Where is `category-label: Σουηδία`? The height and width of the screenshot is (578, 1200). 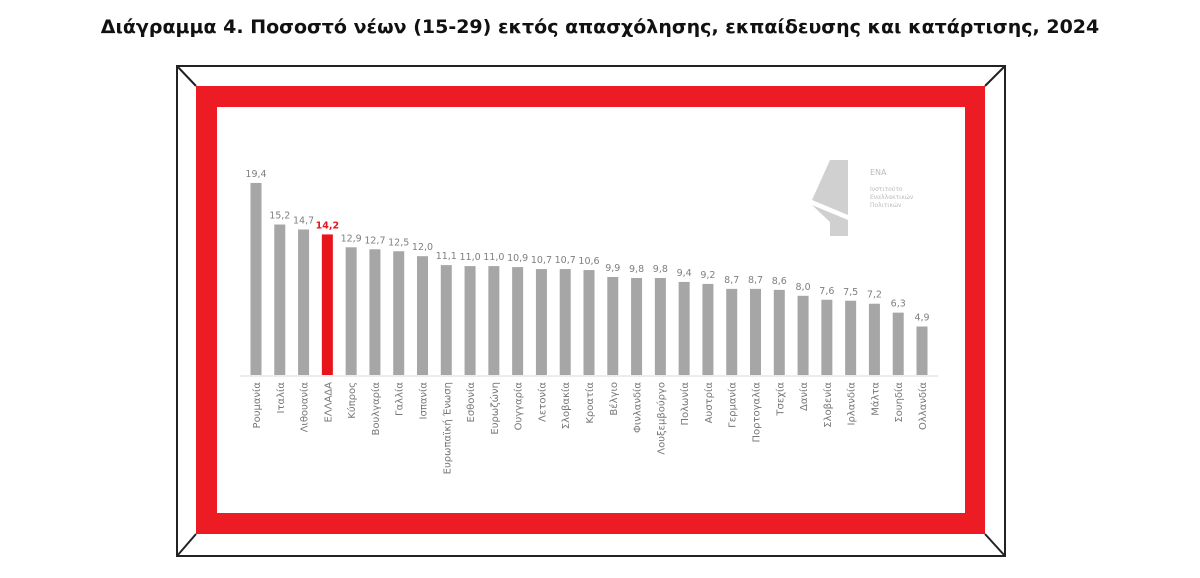 category-label: Σουηδία is located at coordinates (899, 402).